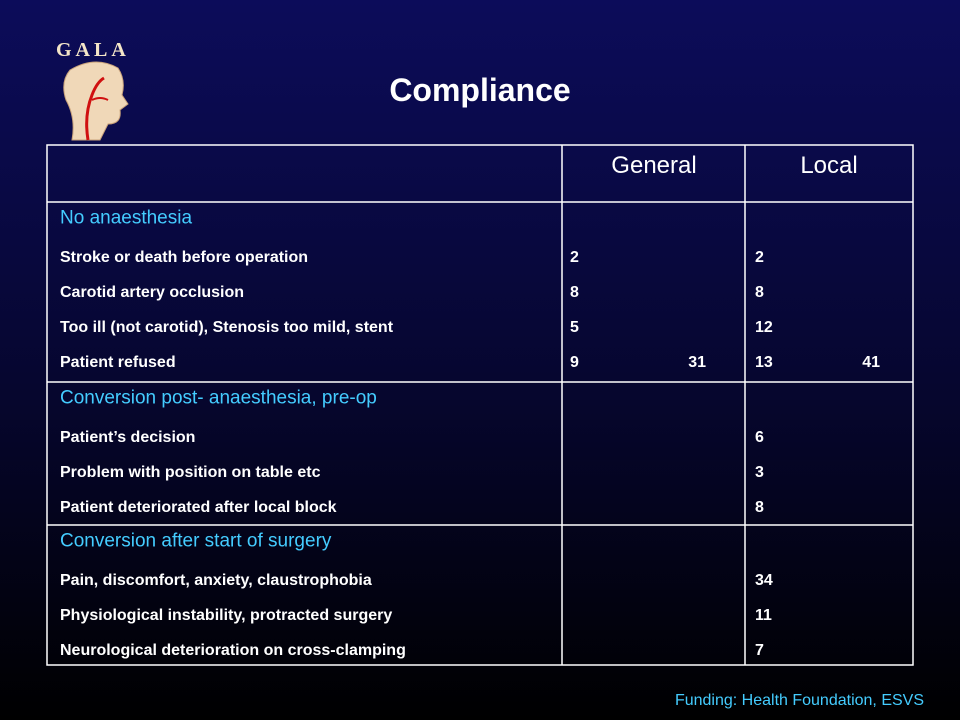 This screenshot has height=720, width=960. I want to click on row-label: Patient’s decision, so click(128, 437).